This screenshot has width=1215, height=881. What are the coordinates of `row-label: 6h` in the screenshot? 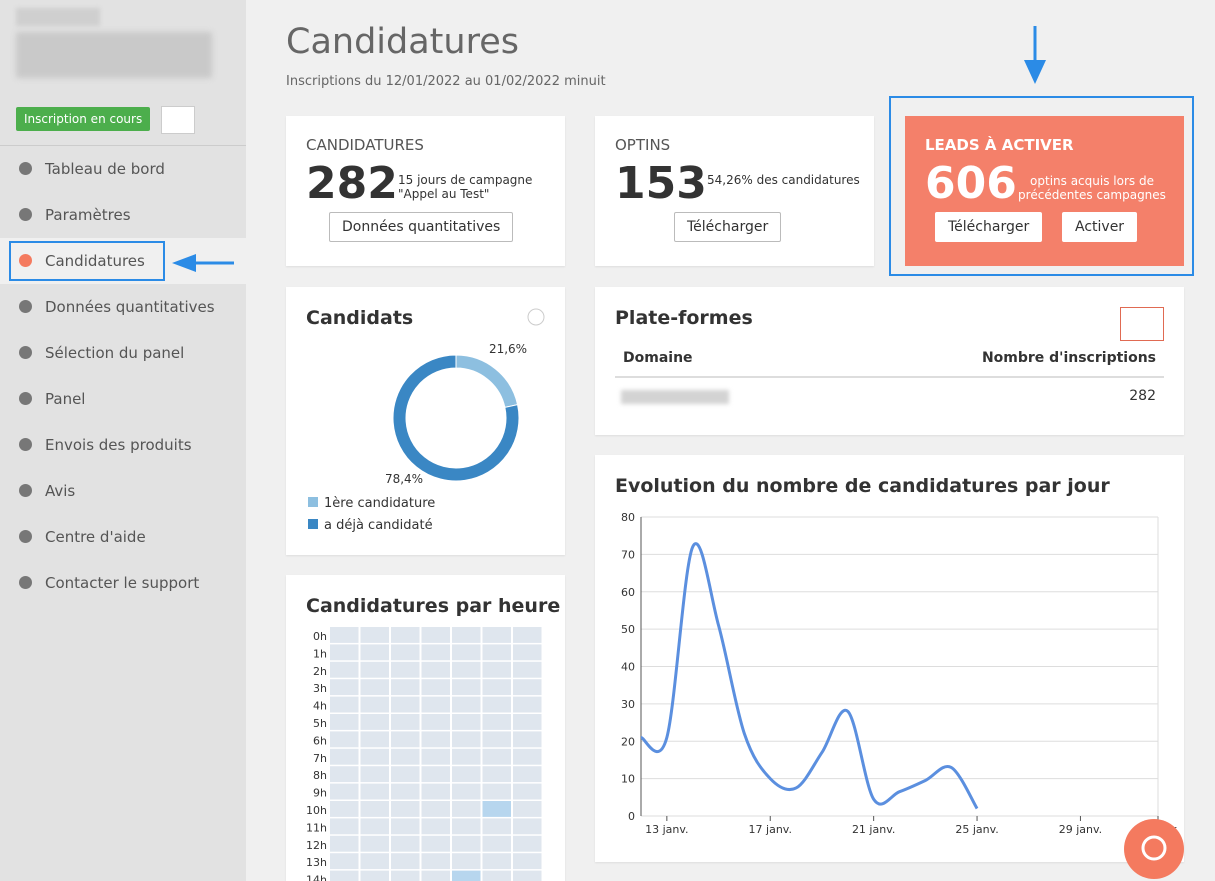 It's located at (320, 740).